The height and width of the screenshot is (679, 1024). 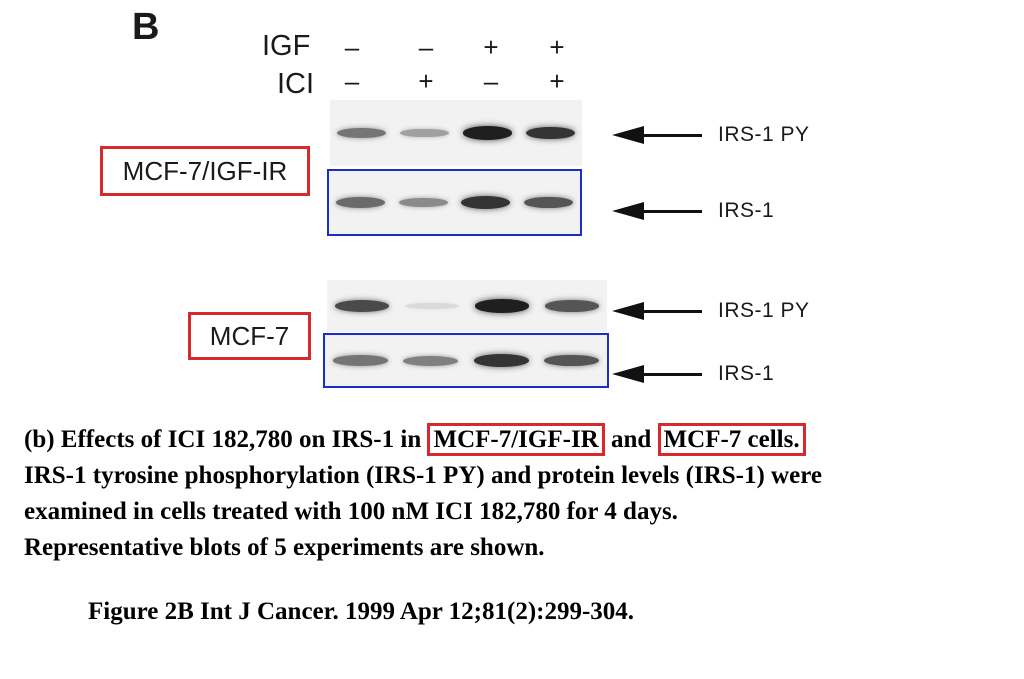 What do you see at coordinates (205, 171) in the screenshot?
I see `cell-line-label-mcf7-igfir: MCF-7/IGF-IR` at bounding box center [205, 171].